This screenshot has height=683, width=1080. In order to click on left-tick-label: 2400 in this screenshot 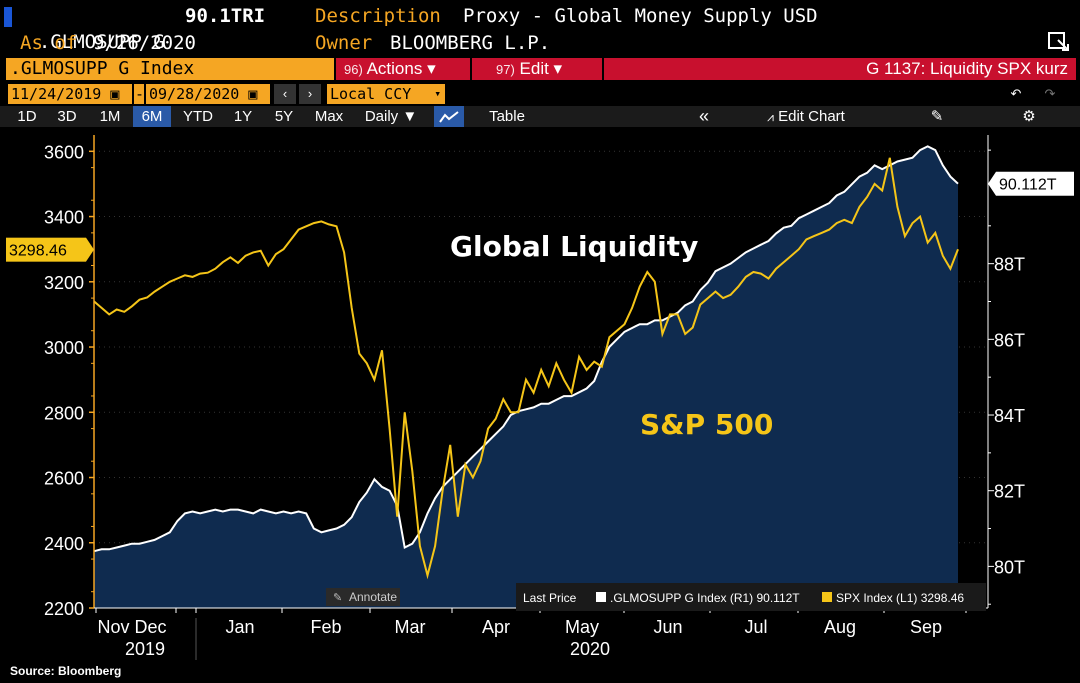, I will do `click(64, 544)`.